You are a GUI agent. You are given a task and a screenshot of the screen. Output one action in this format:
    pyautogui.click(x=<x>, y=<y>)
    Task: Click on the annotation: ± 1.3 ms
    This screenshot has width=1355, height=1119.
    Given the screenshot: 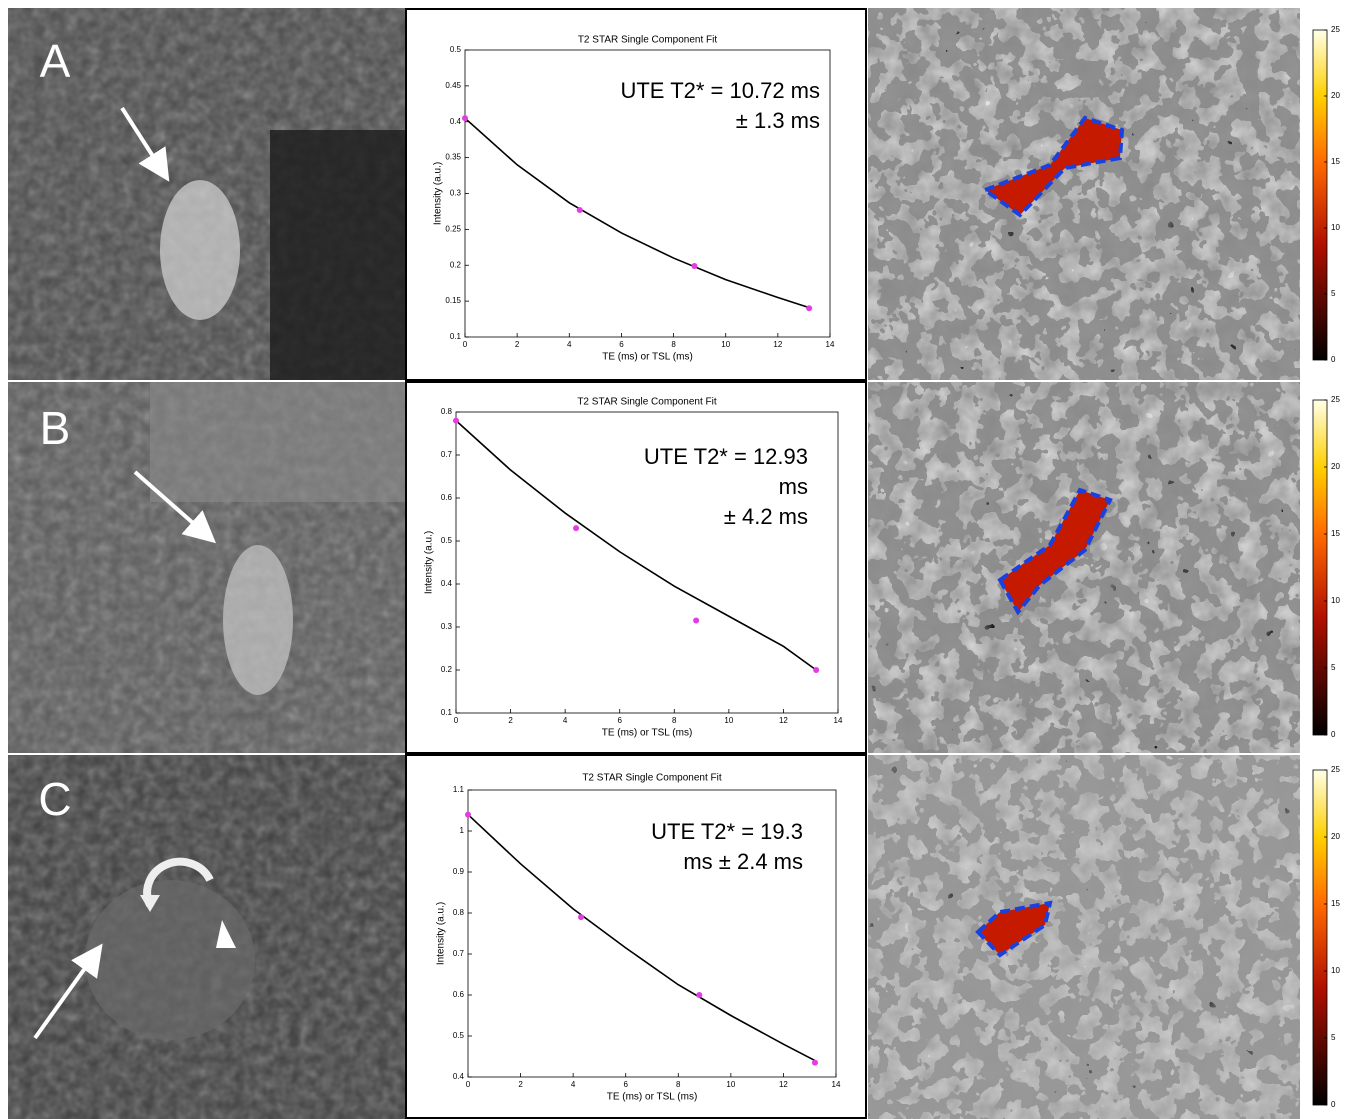 What is the action you would take?
    pyautogui.click(x=778, y=120)
    